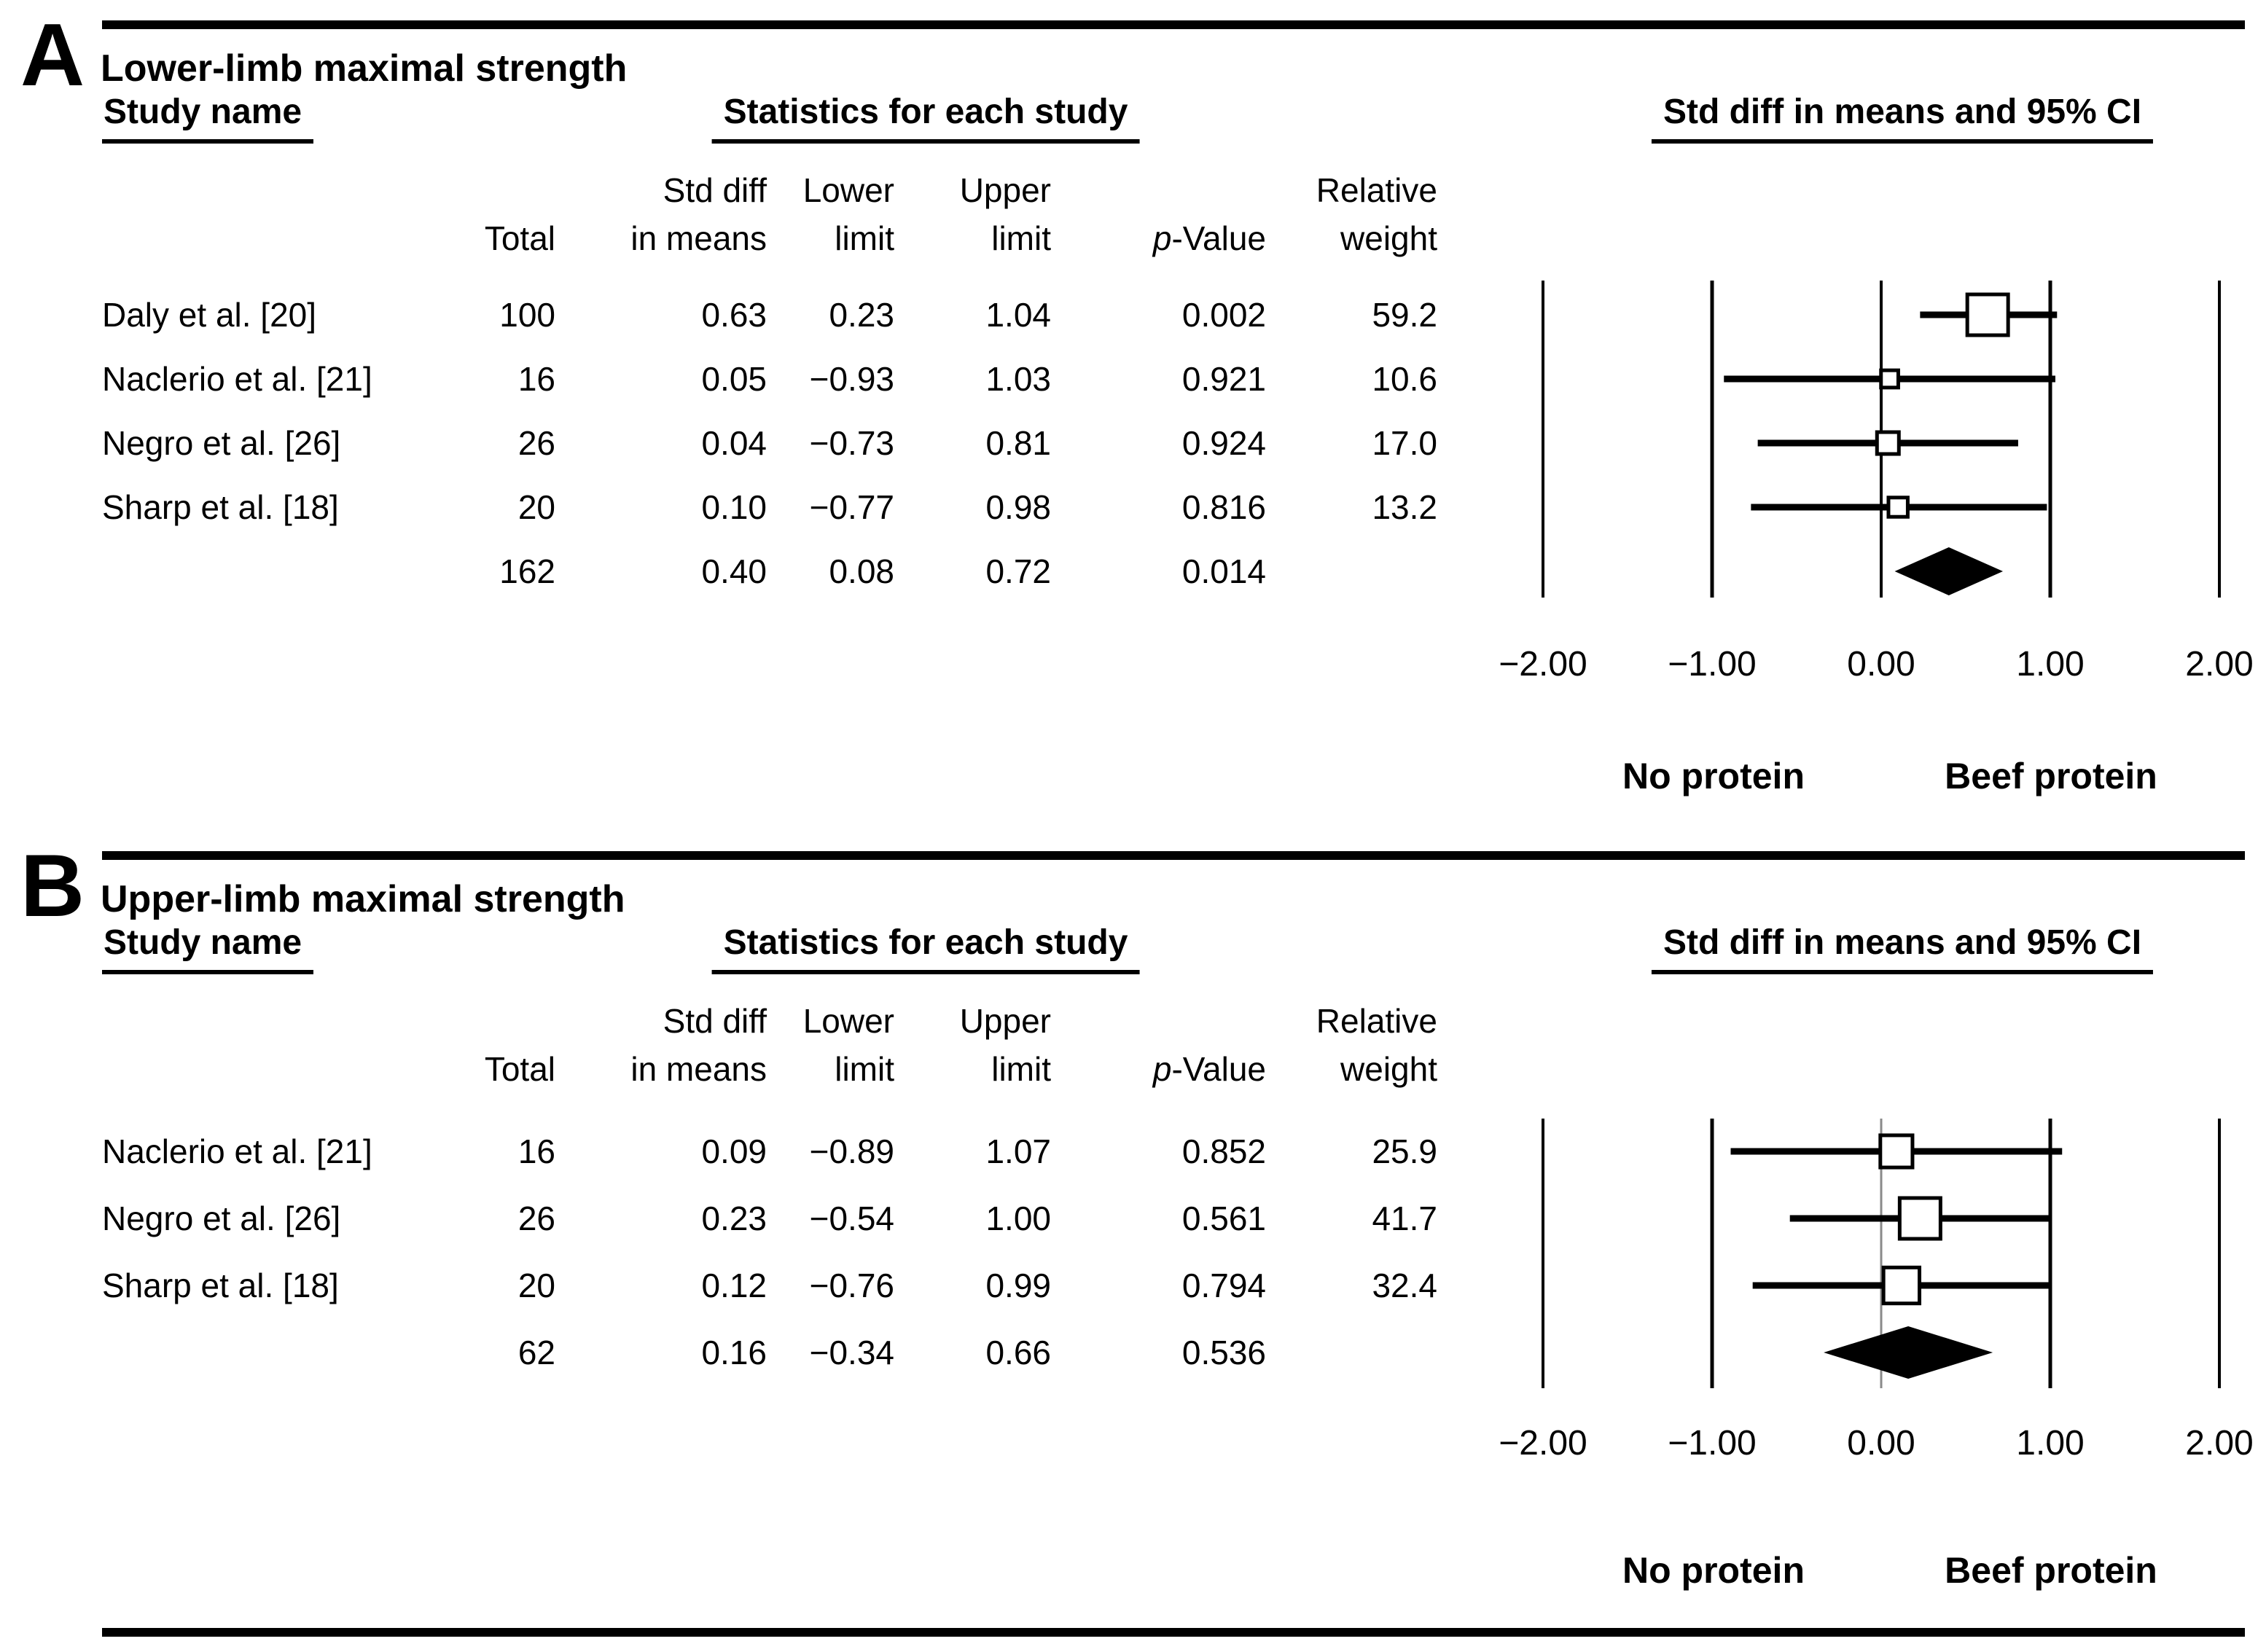 The image size is (2258, 1652). I want to click on p-value-cell: 0.924, so click(1223, 443).